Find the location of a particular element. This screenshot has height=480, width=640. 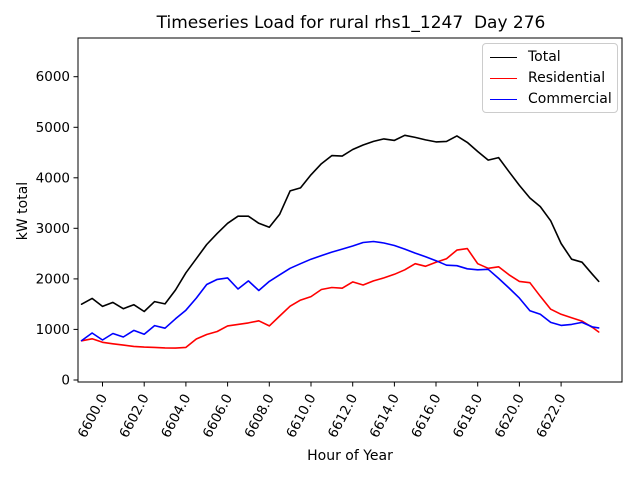

y-tick-label: 5000 is located at coordinates (53, 128).